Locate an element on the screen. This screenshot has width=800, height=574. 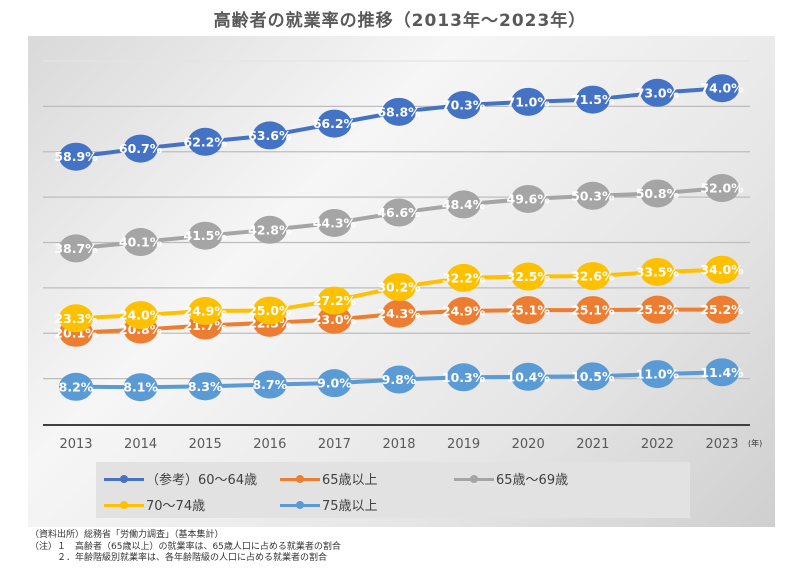
data-label: 24.0% is located at coordinates (141, 315).